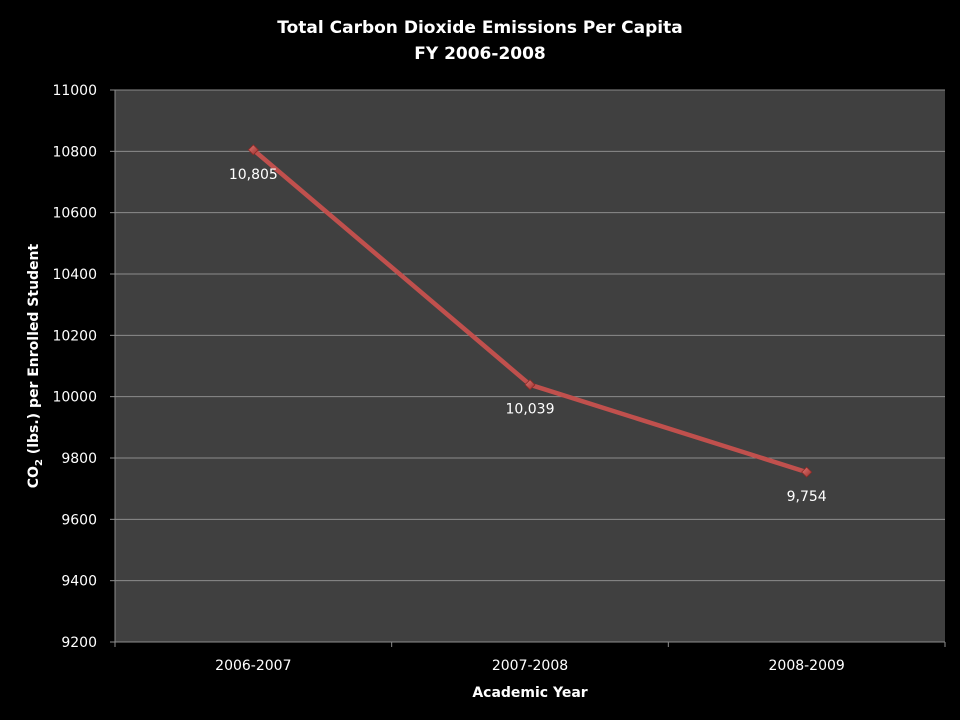 The width and height of the screenshot is (960, 720). What do you see at coordinates (79, 459) in the screenshot?
I see `y-tick-label-9800: 9800` at bounding box center [79, 459].